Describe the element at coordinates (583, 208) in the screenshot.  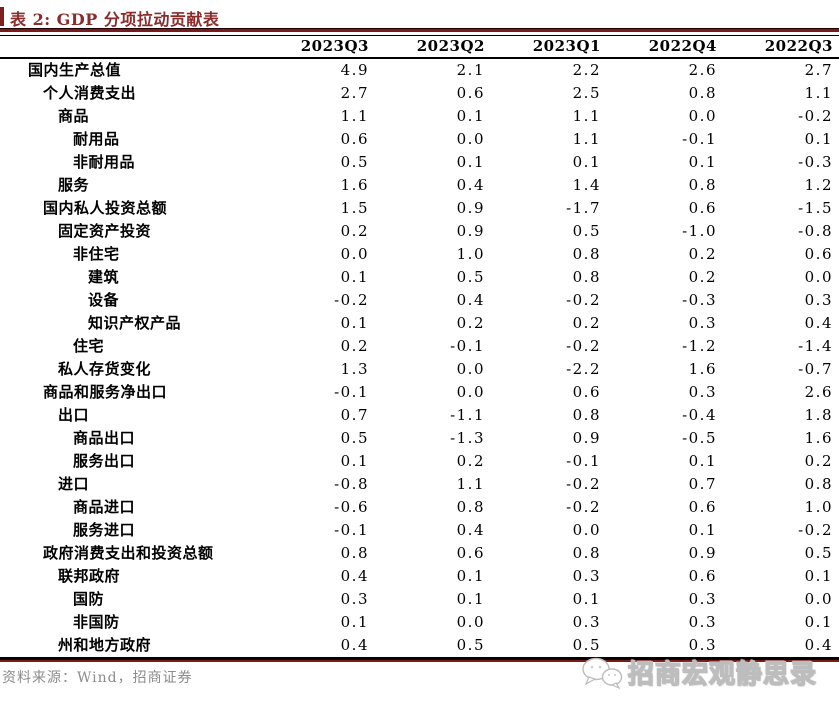
I see `cell-value: -1.7` at that location.